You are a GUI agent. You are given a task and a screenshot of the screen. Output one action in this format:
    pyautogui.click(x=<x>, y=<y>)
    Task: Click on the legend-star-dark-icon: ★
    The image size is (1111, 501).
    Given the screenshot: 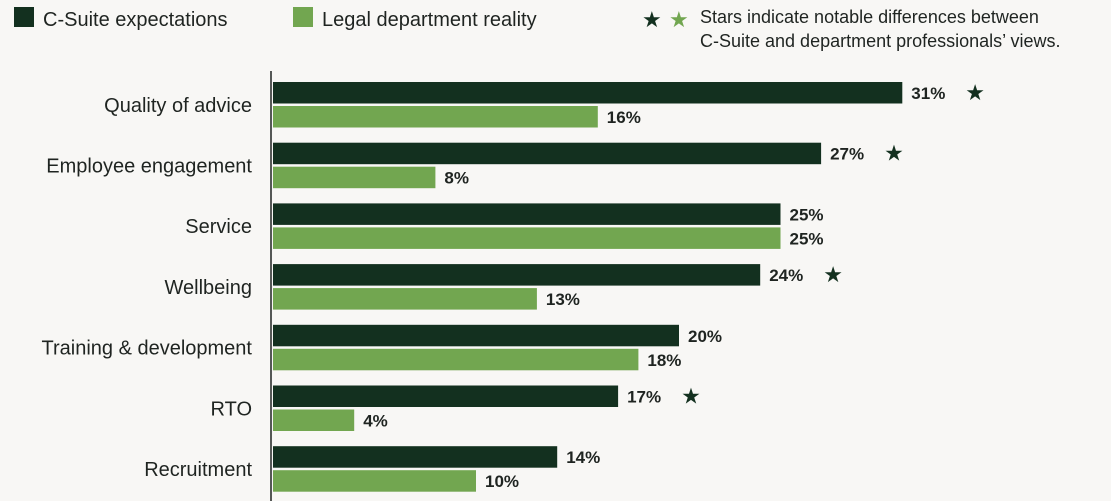 What is the action you would take?
    pyautogui.click(x=652, y=20)
    